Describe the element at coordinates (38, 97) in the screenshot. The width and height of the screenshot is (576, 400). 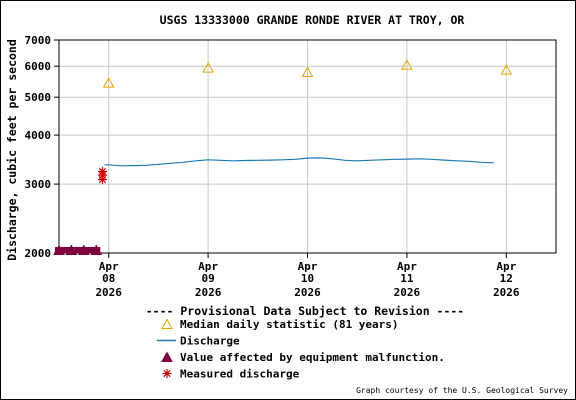
I see `y-tick-label: 5000` at that location.